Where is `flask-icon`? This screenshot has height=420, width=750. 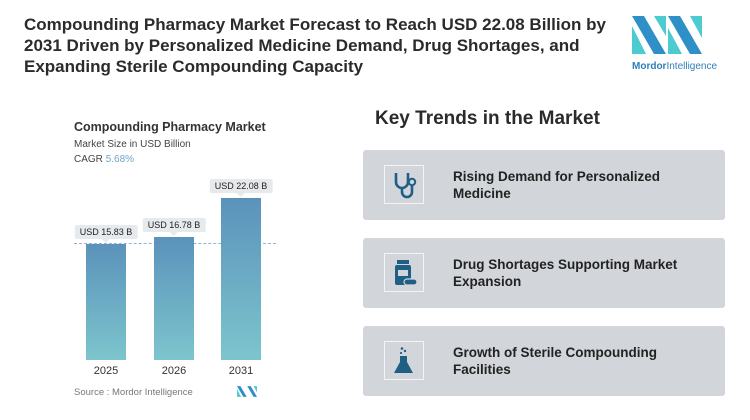 flask-icon is located at coordinates (403, 360).